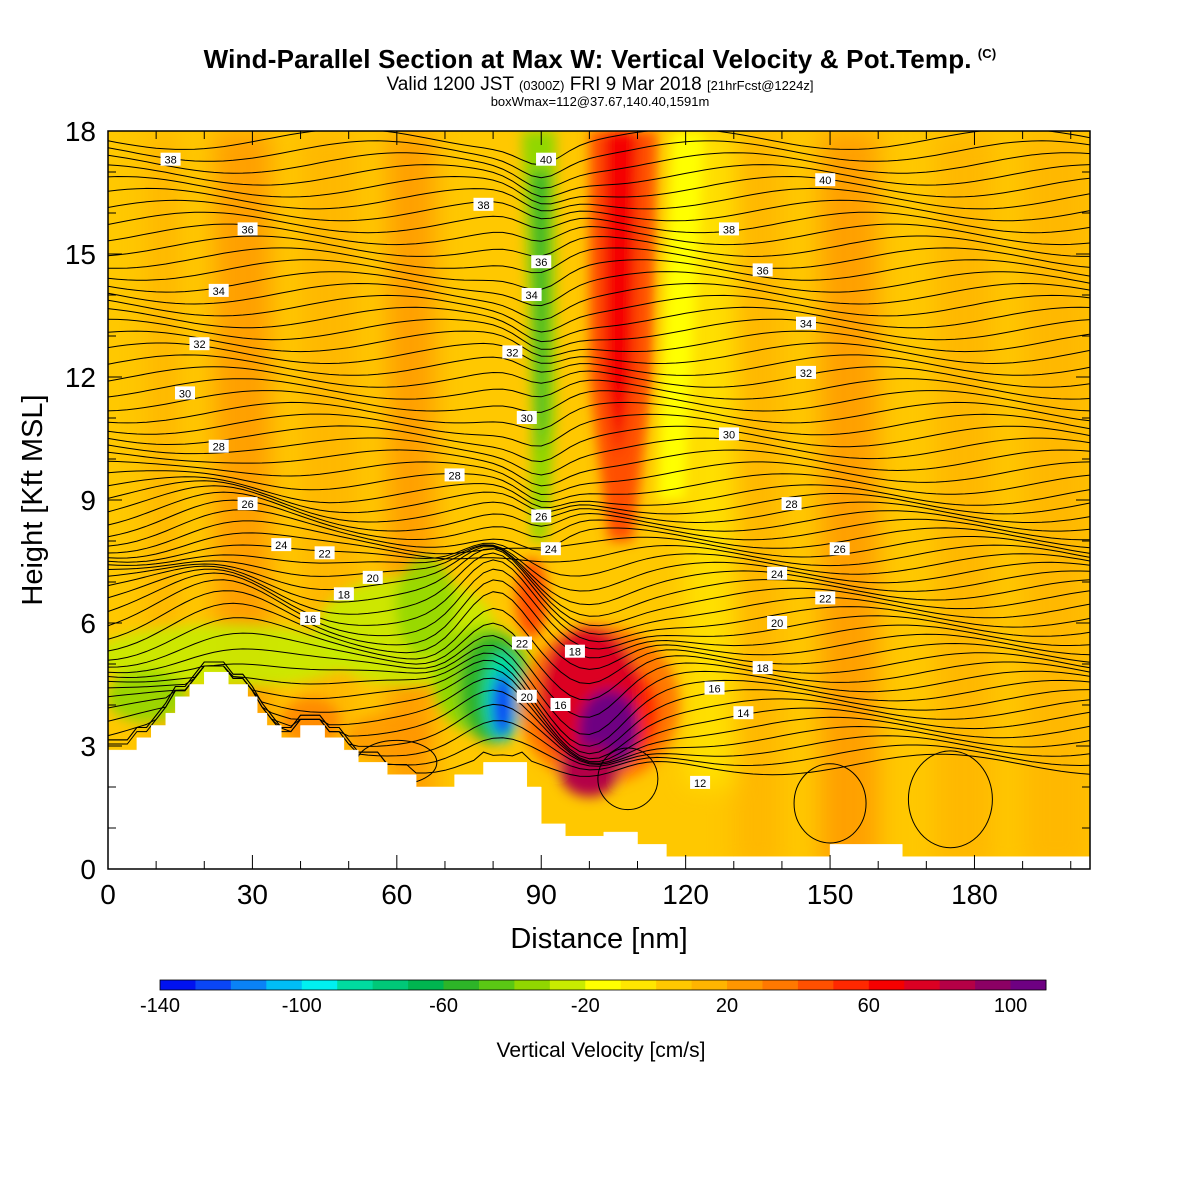 This screenshot has width=1200, height=1200. What do you see at coordinates (600, 101) in the screenshot?
I see `box-max-info: boxWmax=112@37.67,140.40,1591m` at bounding box center [600, 101].